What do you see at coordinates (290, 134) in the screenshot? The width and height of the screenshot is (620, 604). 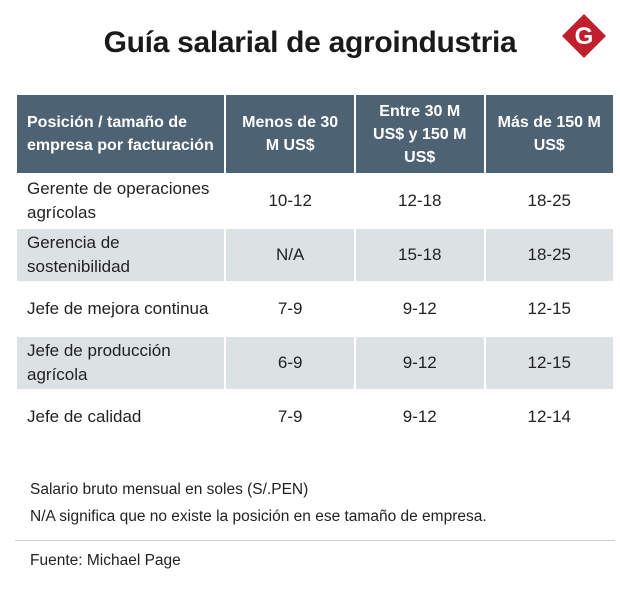 I see `column-header-small-company: Menos de 30 M US$` at bounding box center [290, 134].